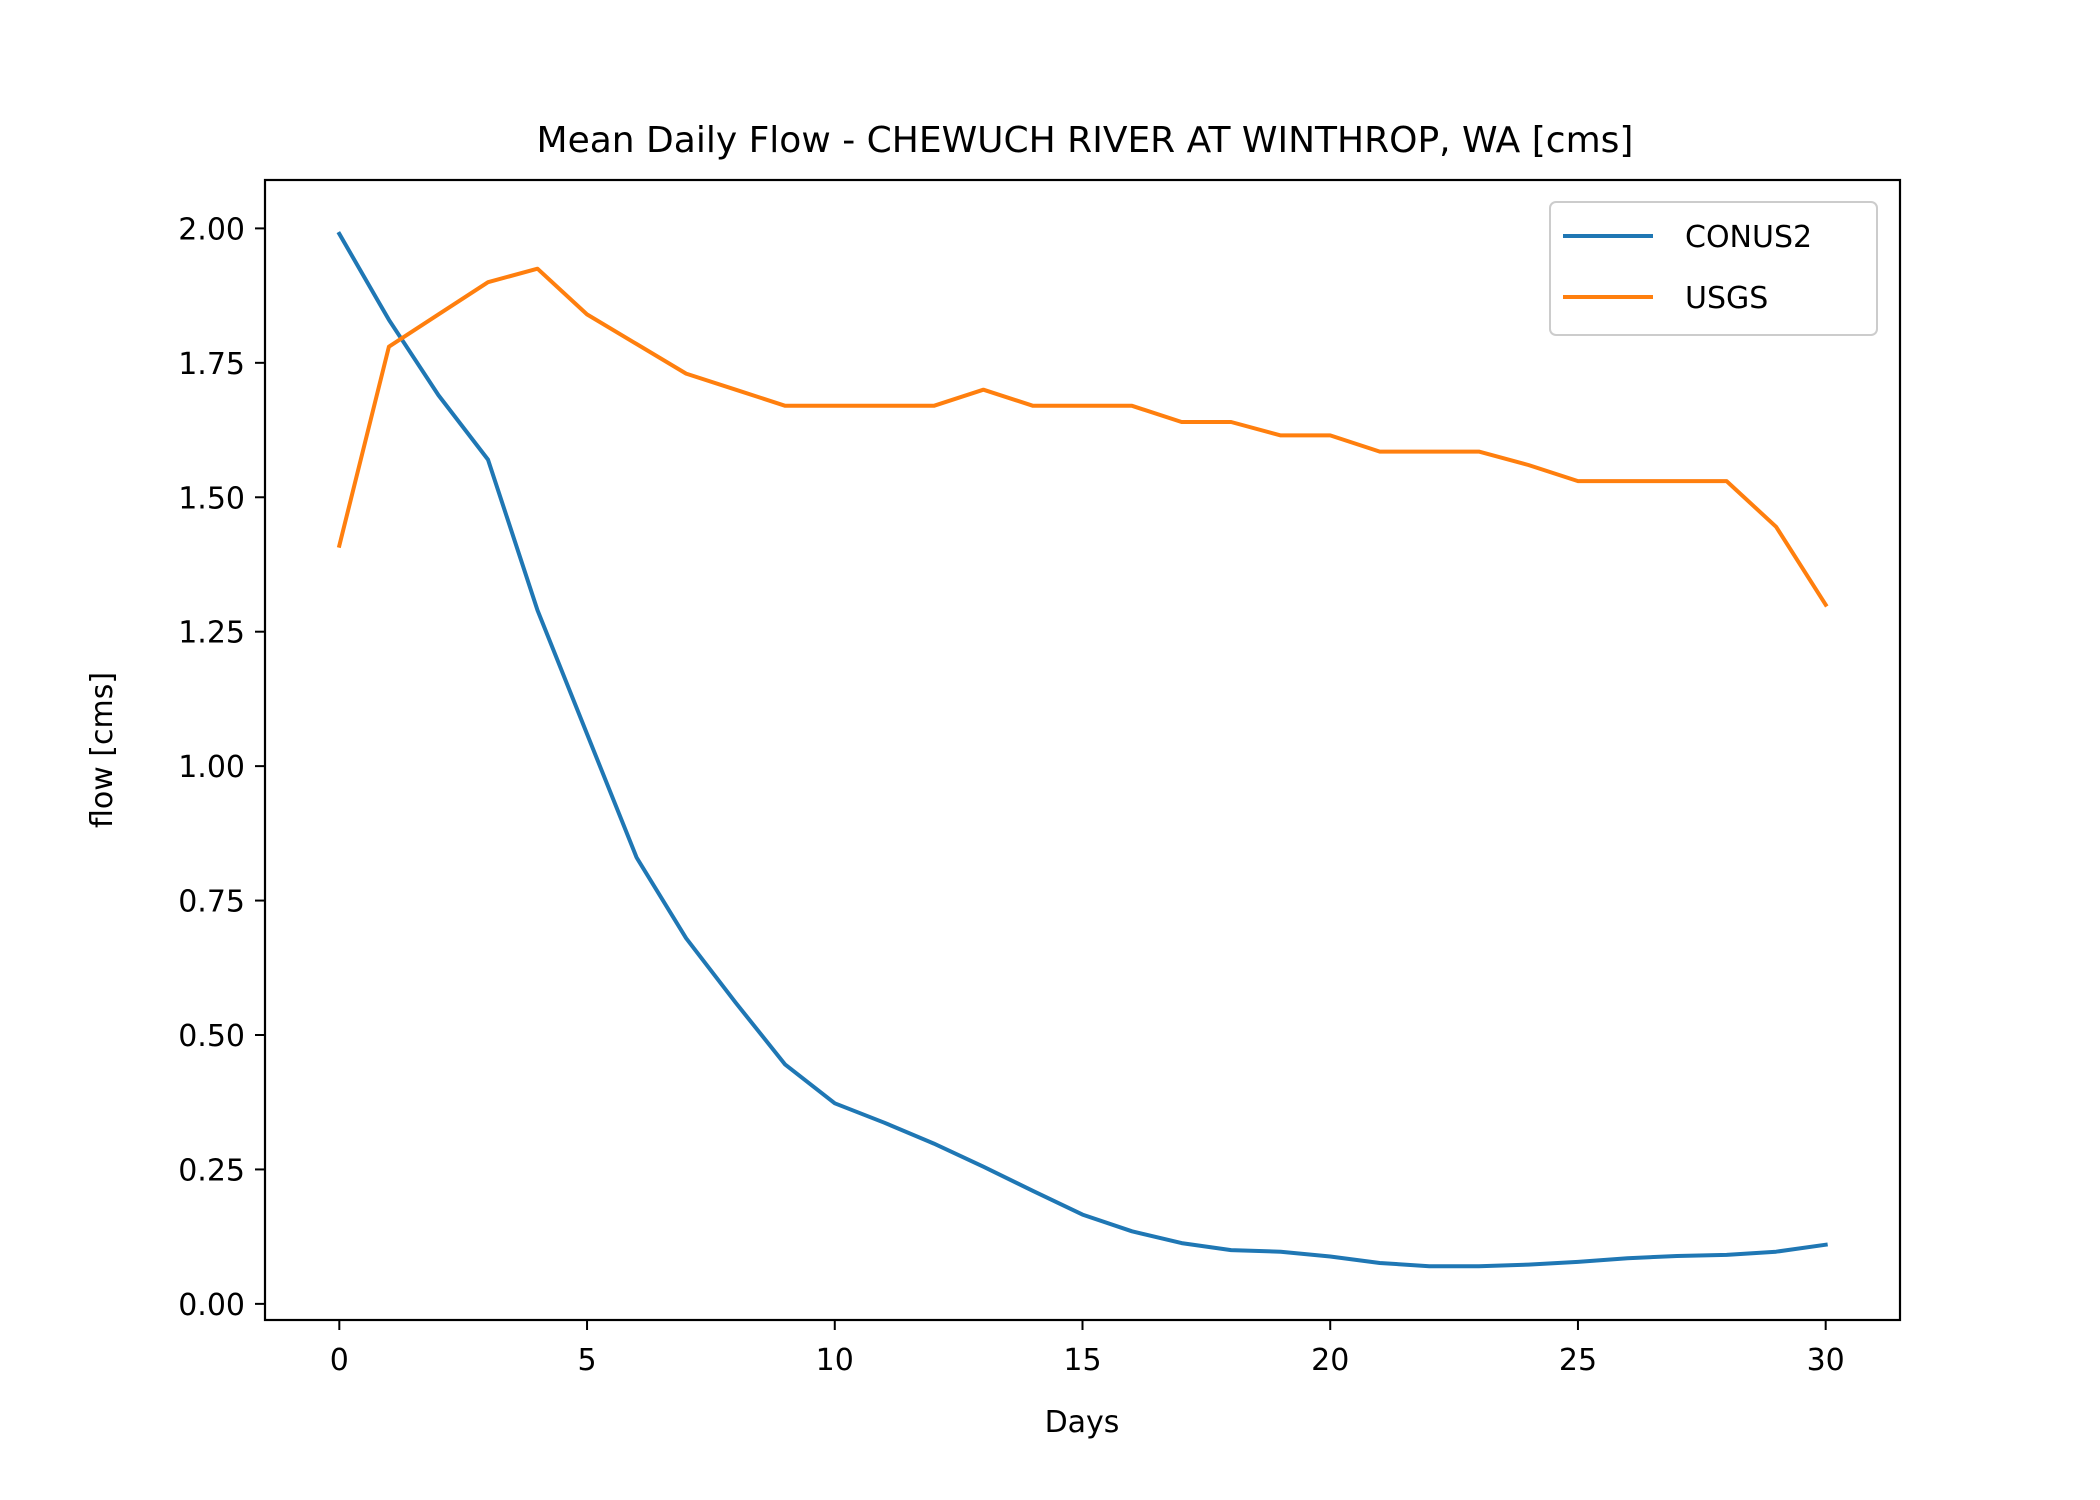 This screenshot has width=2100, height=1500. What do you see at coordinates (1082, 1360) in the screenshot?
I see `x-tick-label: 15` at bounding box center [1082, 1360].